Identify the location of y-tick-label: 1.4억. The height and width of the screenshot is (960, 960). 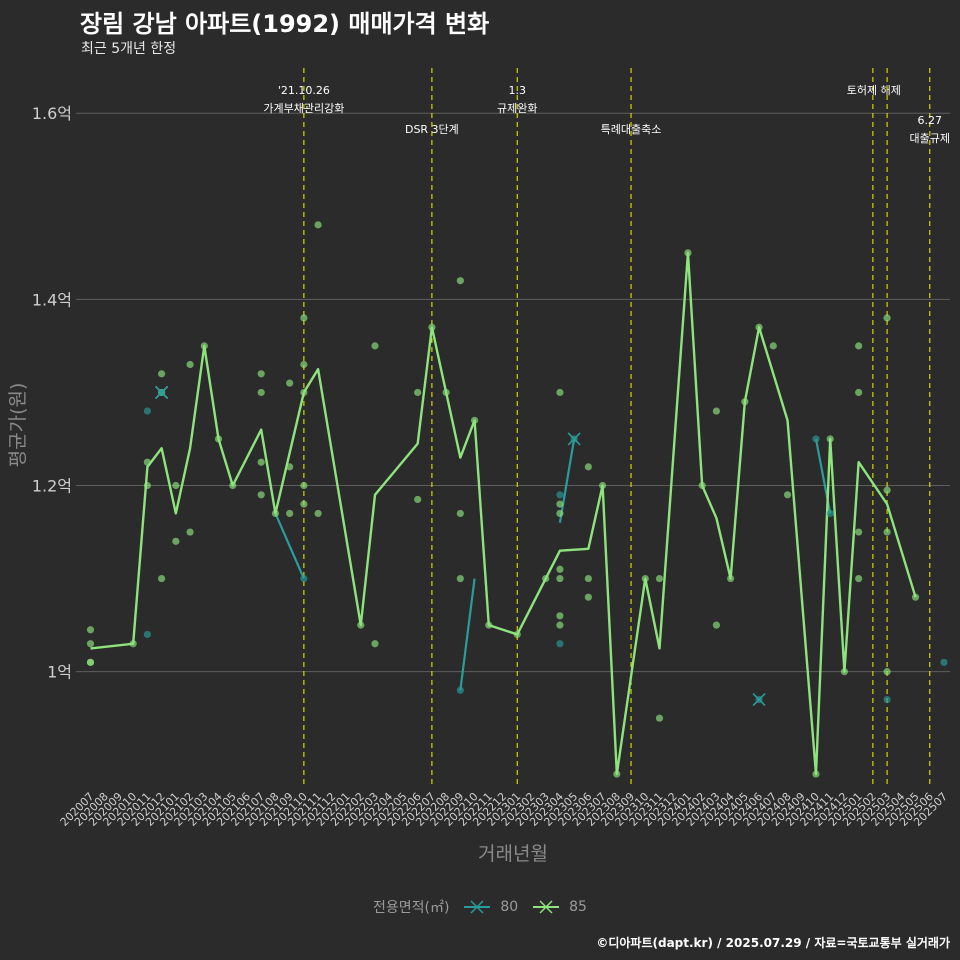
(52, 299).